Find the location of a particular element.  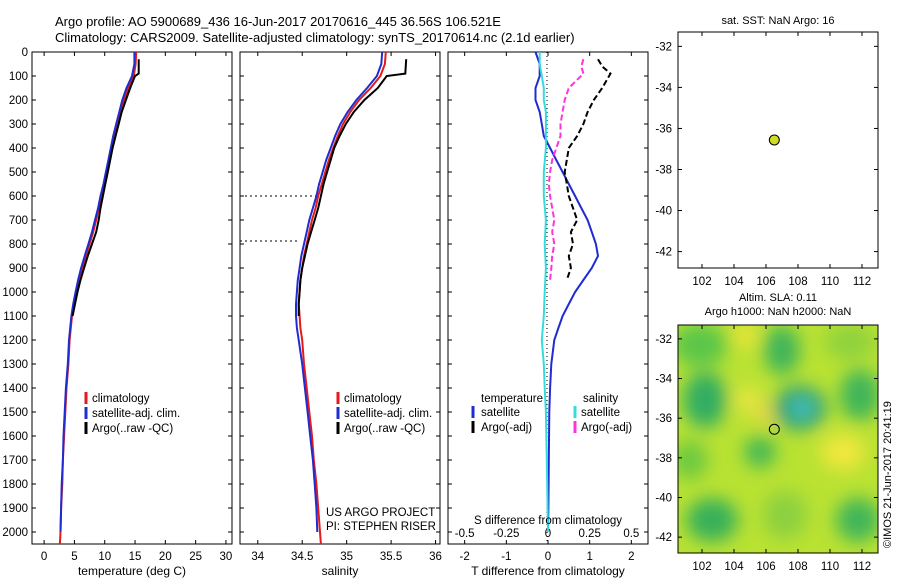

depth-tick-label: 1200 is located at coordinates (15, 341).